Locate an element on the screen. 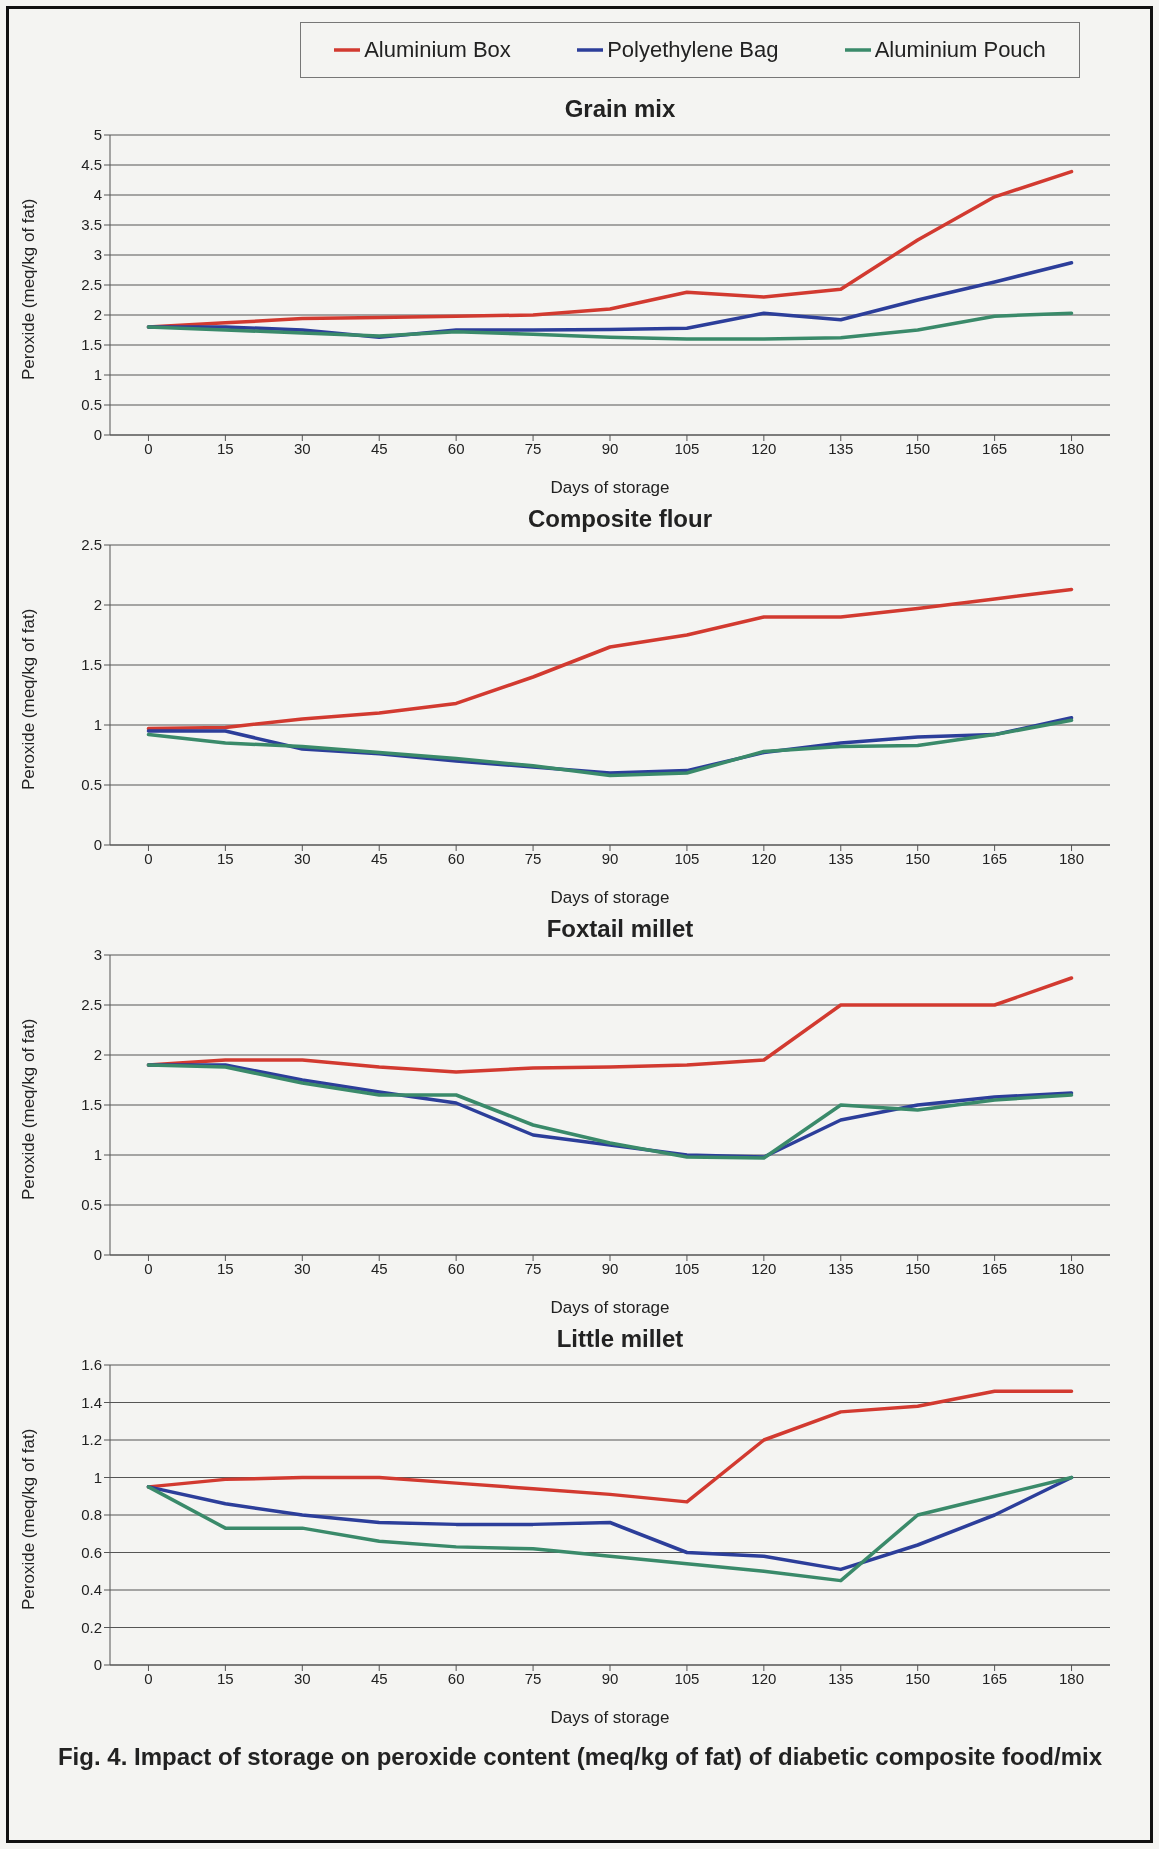  y-tick-label: 4 is located at coordinates (97, 195).